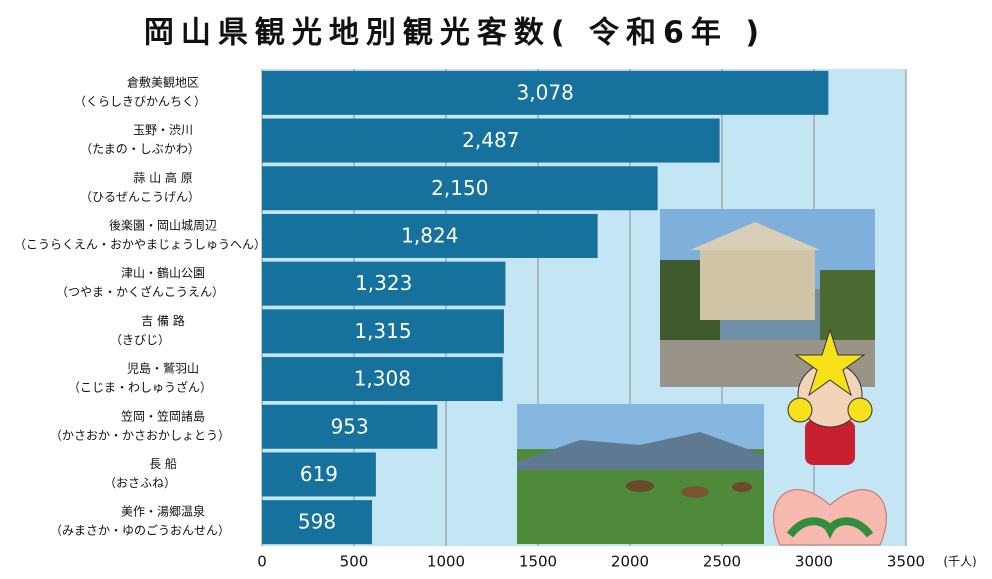  What do you see at coordinates (140, 101) in the screenshot?
I see `y-tick-reading: （くらしきびかんちく）` at bounding box center [140, 101].